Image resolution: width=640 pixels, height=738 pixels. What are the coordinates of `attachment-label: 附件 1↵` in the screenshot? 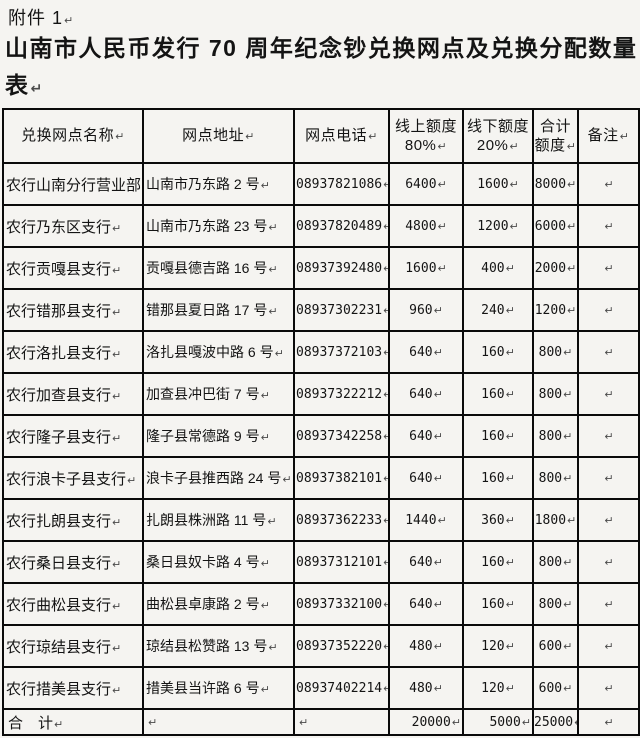 It's located at (320, 14).